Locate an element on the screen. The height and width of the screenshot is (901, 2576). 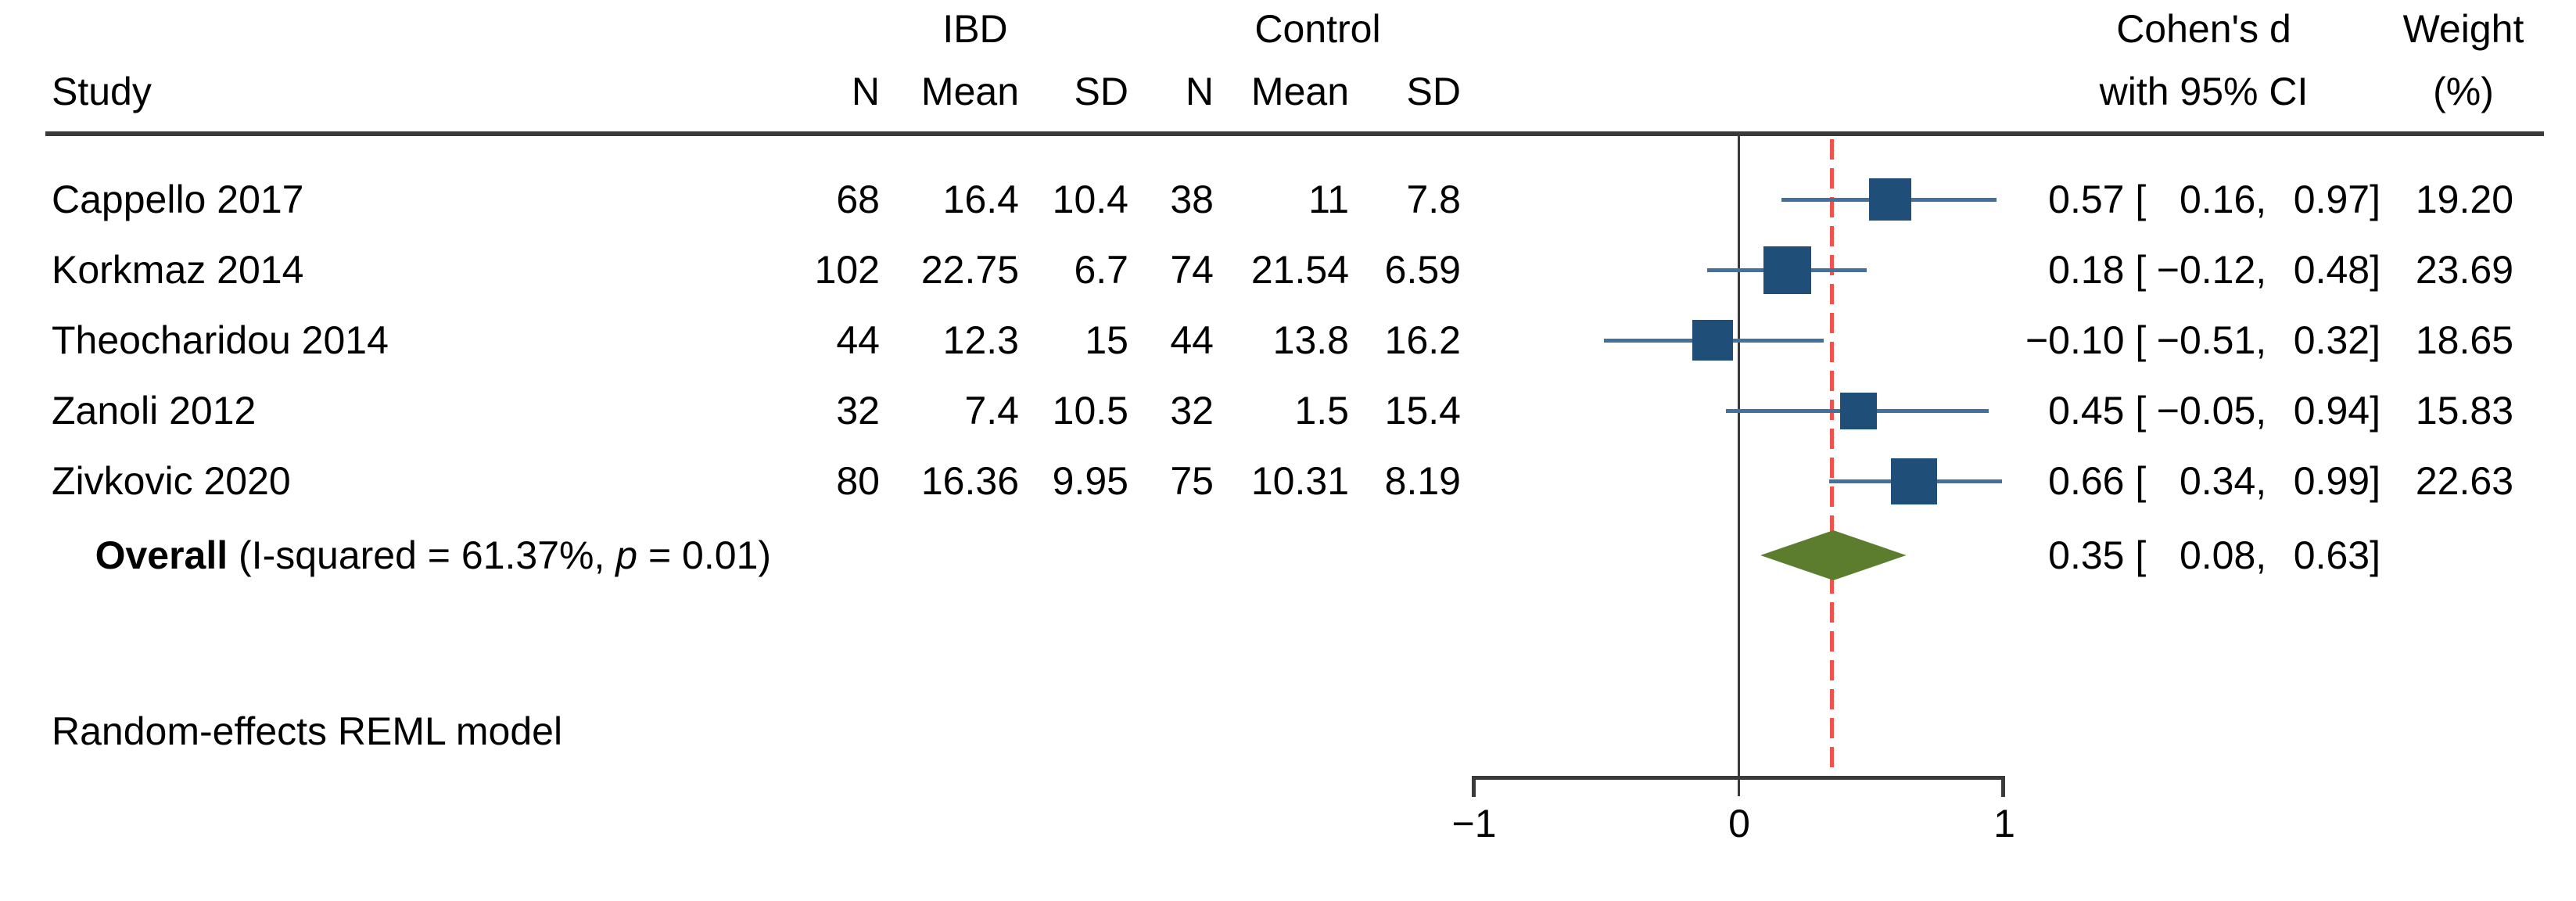
cell-ctrl-mean: 21.54 is located at coordinates (1299, 270).